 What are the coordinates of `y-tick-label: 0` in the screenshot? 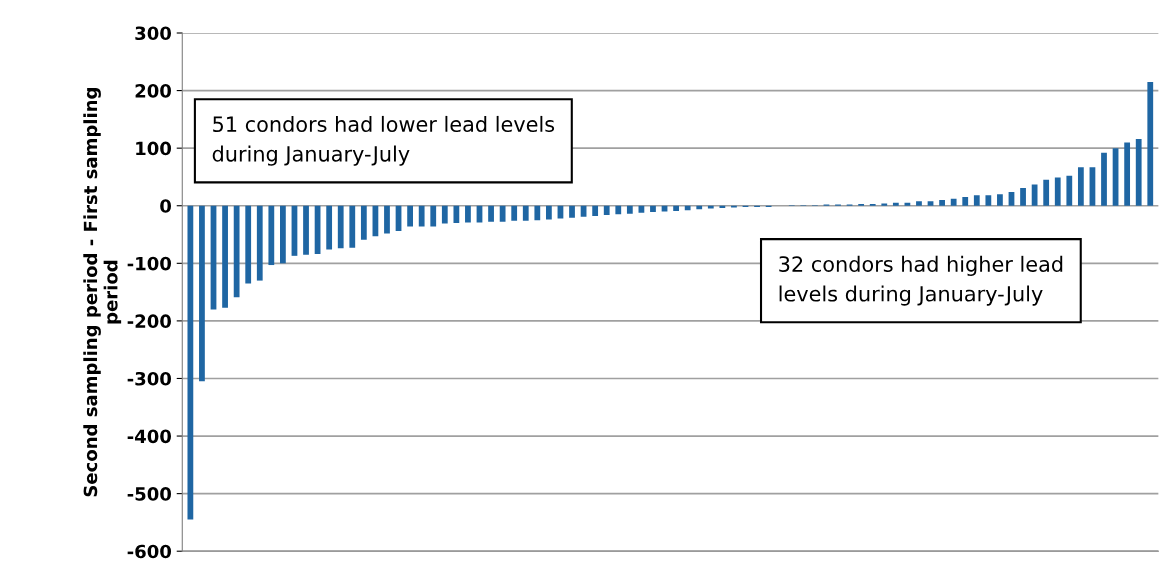 It's located at (165, 206).